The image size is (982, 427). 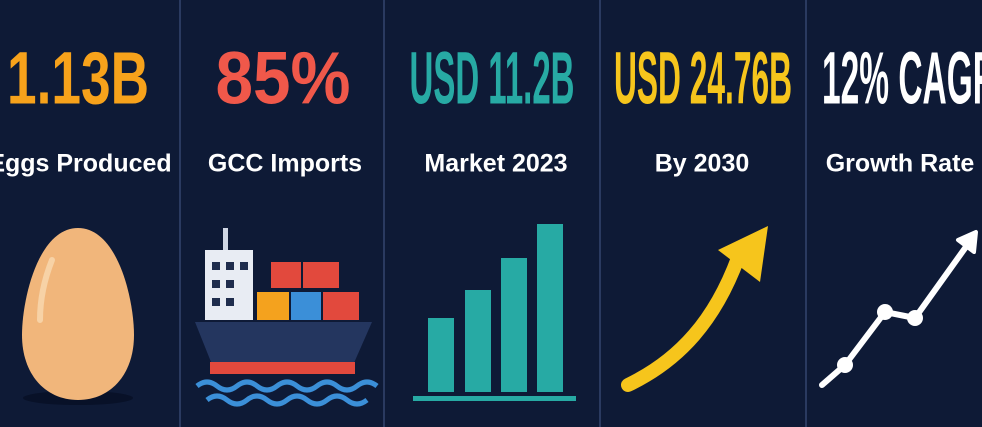 I want to click on arrow-icon, so click(x=694, y=309).